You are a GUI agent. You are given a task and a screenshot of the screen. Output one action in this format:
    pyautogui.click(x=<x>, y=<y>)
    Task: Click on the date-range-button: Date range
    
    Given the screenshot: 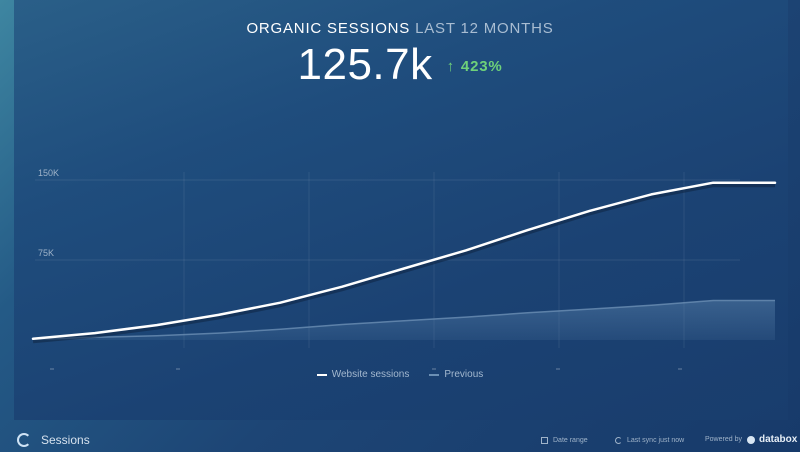 What is the action you would take?
    pyautogui.click(x=564, y=440)
    